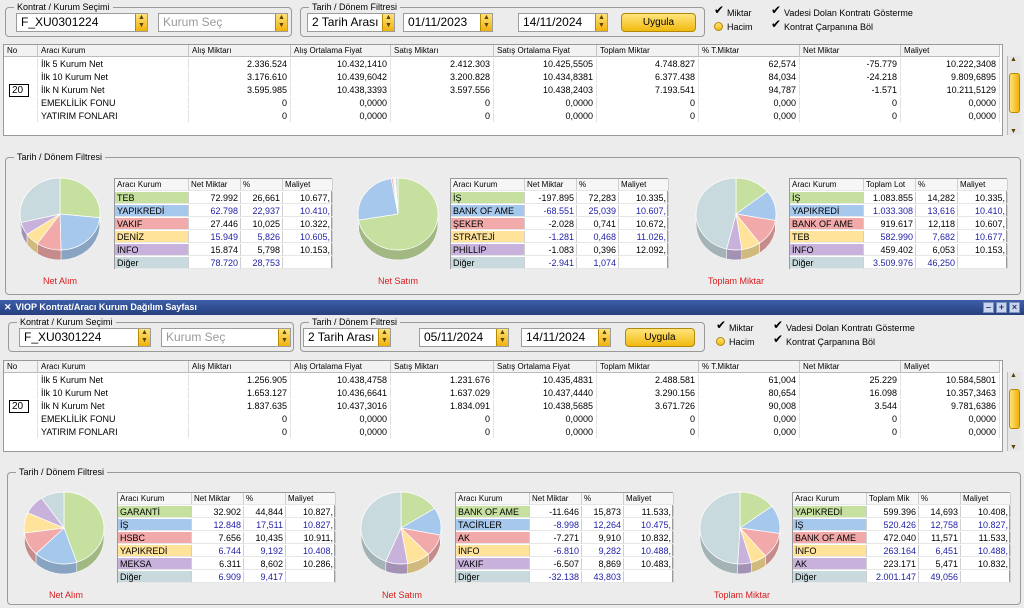  I want to click on mini-table-row: TEB 72.992 26,661 10.677,, so click(224, 198).